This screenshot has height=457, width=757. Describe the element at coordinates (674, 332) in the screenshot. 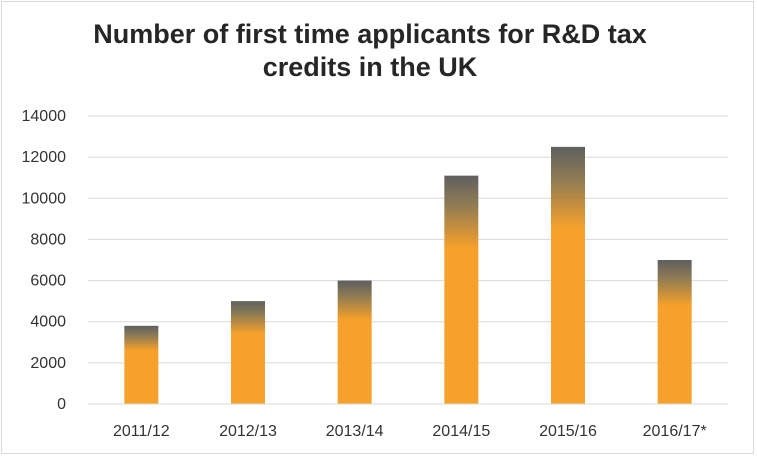

I see `bar-2016-17-` at that location.